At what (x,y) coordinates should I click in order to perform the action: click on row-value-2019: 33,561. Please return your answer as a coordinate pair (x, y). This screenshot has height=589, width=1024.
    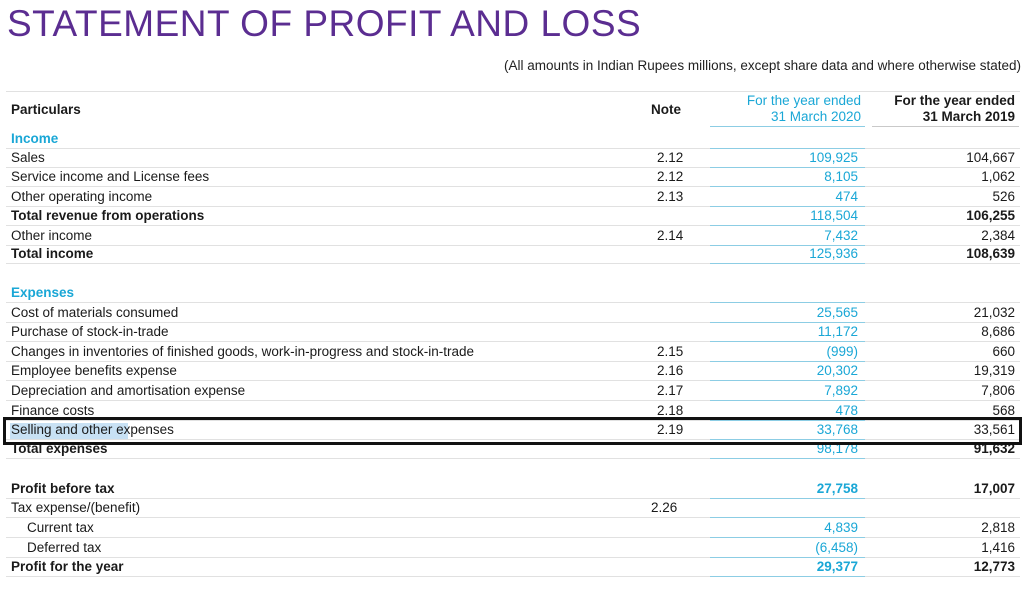
    Looking at the image, I should click on (994, 429).